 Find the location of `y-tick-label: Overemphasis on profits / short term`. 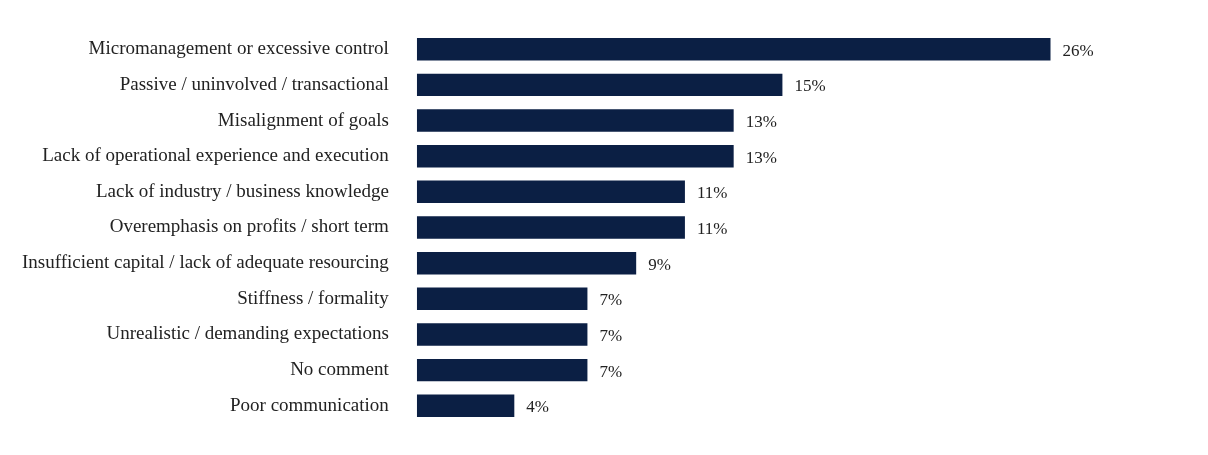

y-tick-label: Overemphasis on profits / short term is located at coordinates (249, 226).